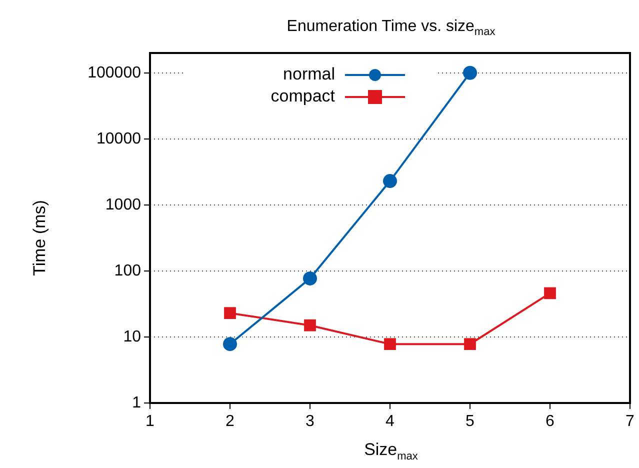 The width and height of the screenshot is (639, 468). What do you see at coordinates (390, 421) in the screenshot?
I see `x-tick-label: 4` at bounding box center [390, 421].